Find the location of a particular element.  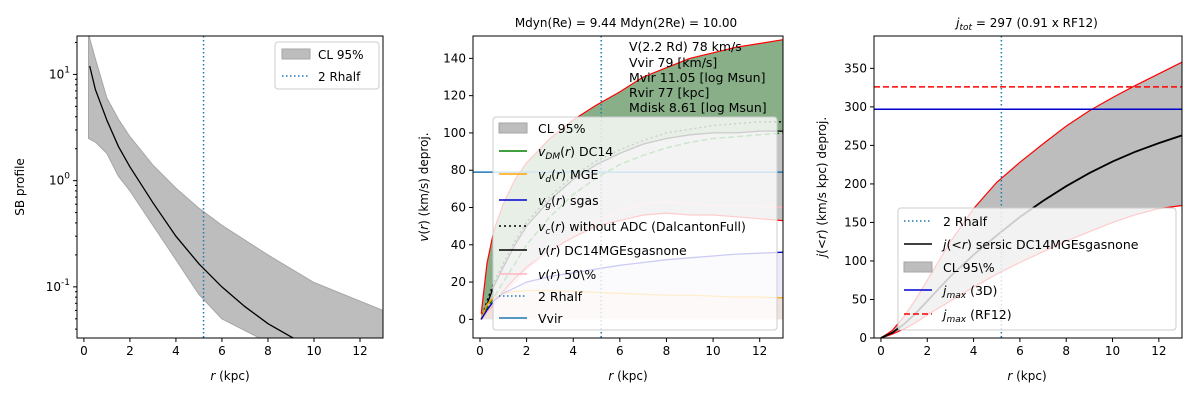

y-tick-label: 200 is located at coordinates (855, 184).